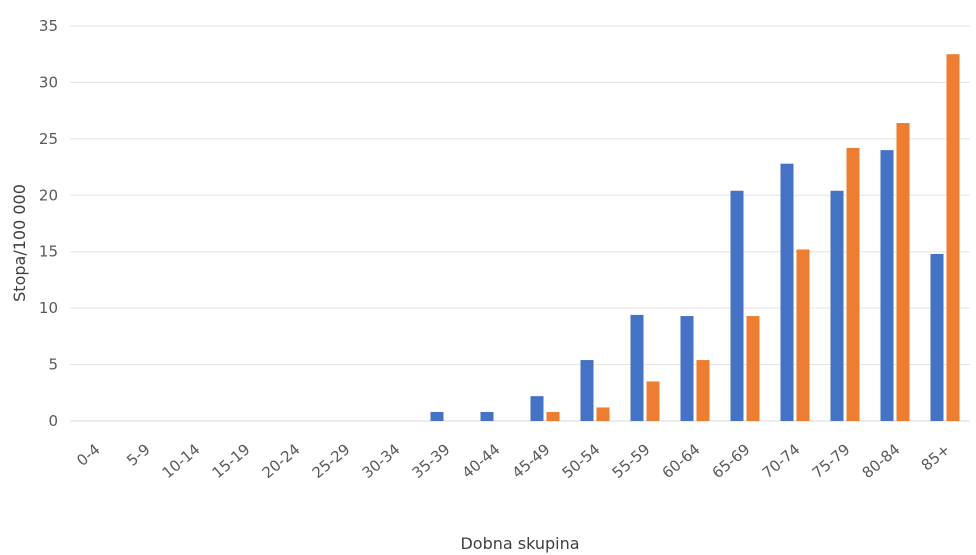 This screenshot has width=976, height=555. What do you see at coordinates (381, 461) in the screenshot?
I see `x-tick-label: 30-34` at bounding box center [381, 461].